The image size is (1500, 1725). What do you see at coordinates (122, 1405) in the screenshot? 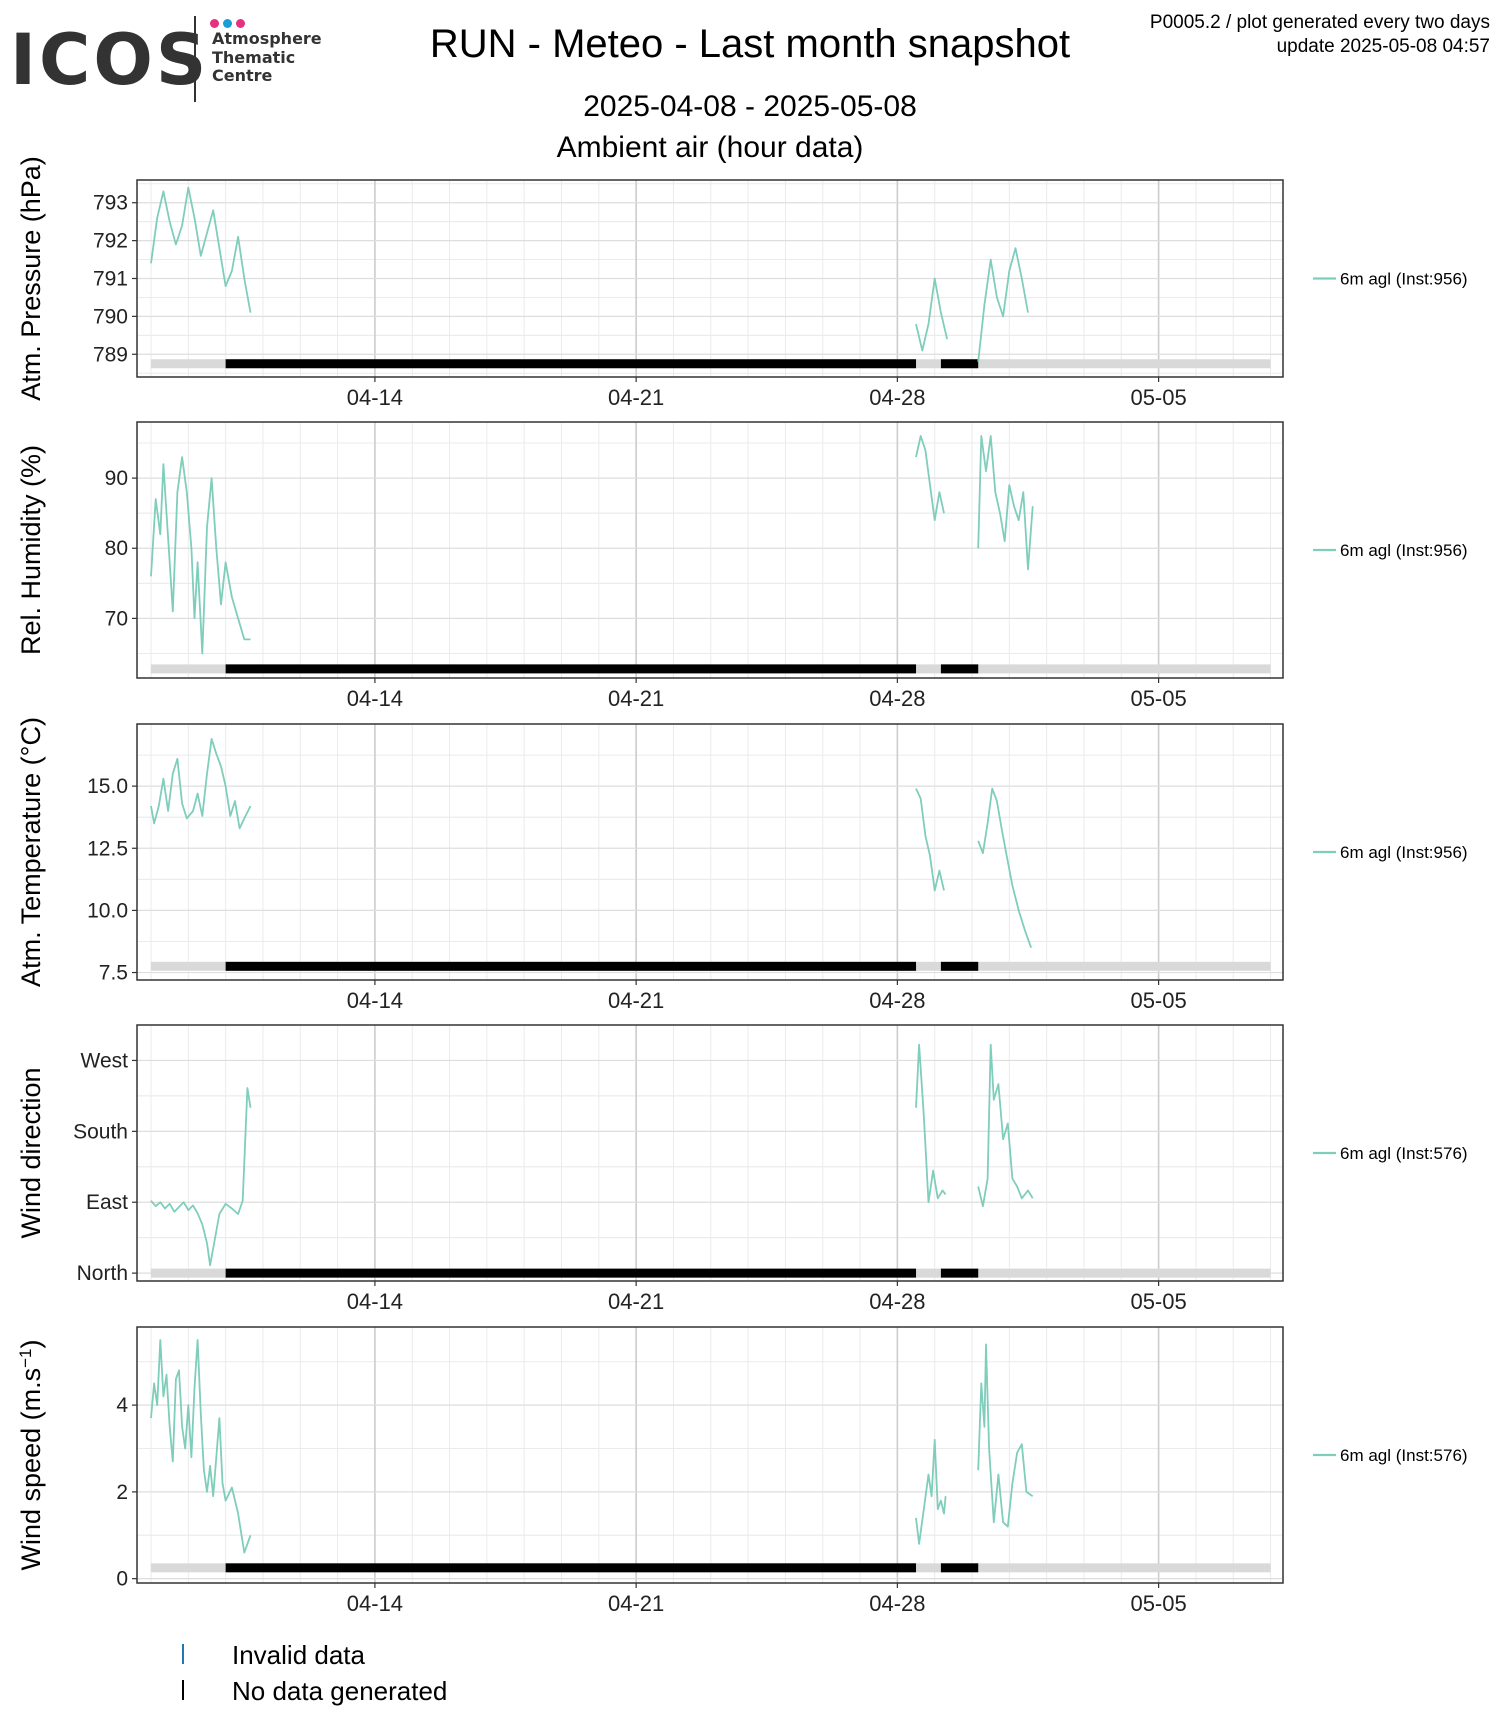
I see `y-tick-label: 4` at bounding box center [122, 1405].